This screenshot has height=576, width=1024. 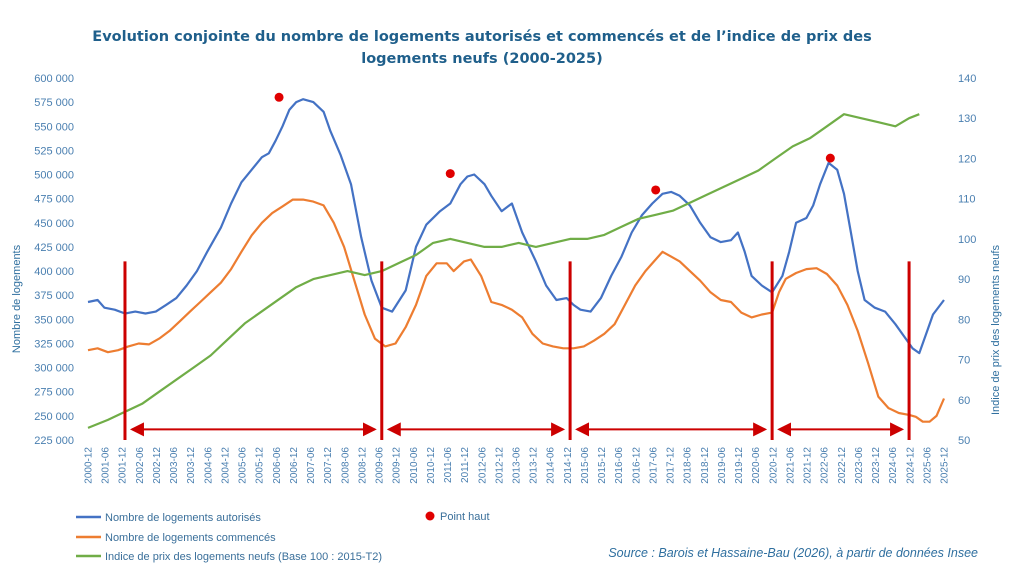 What do you see at coordinates (345, 465) in the screenshot?
I see `x-tick-label: 2008-06` at bounding box center [345, 465].